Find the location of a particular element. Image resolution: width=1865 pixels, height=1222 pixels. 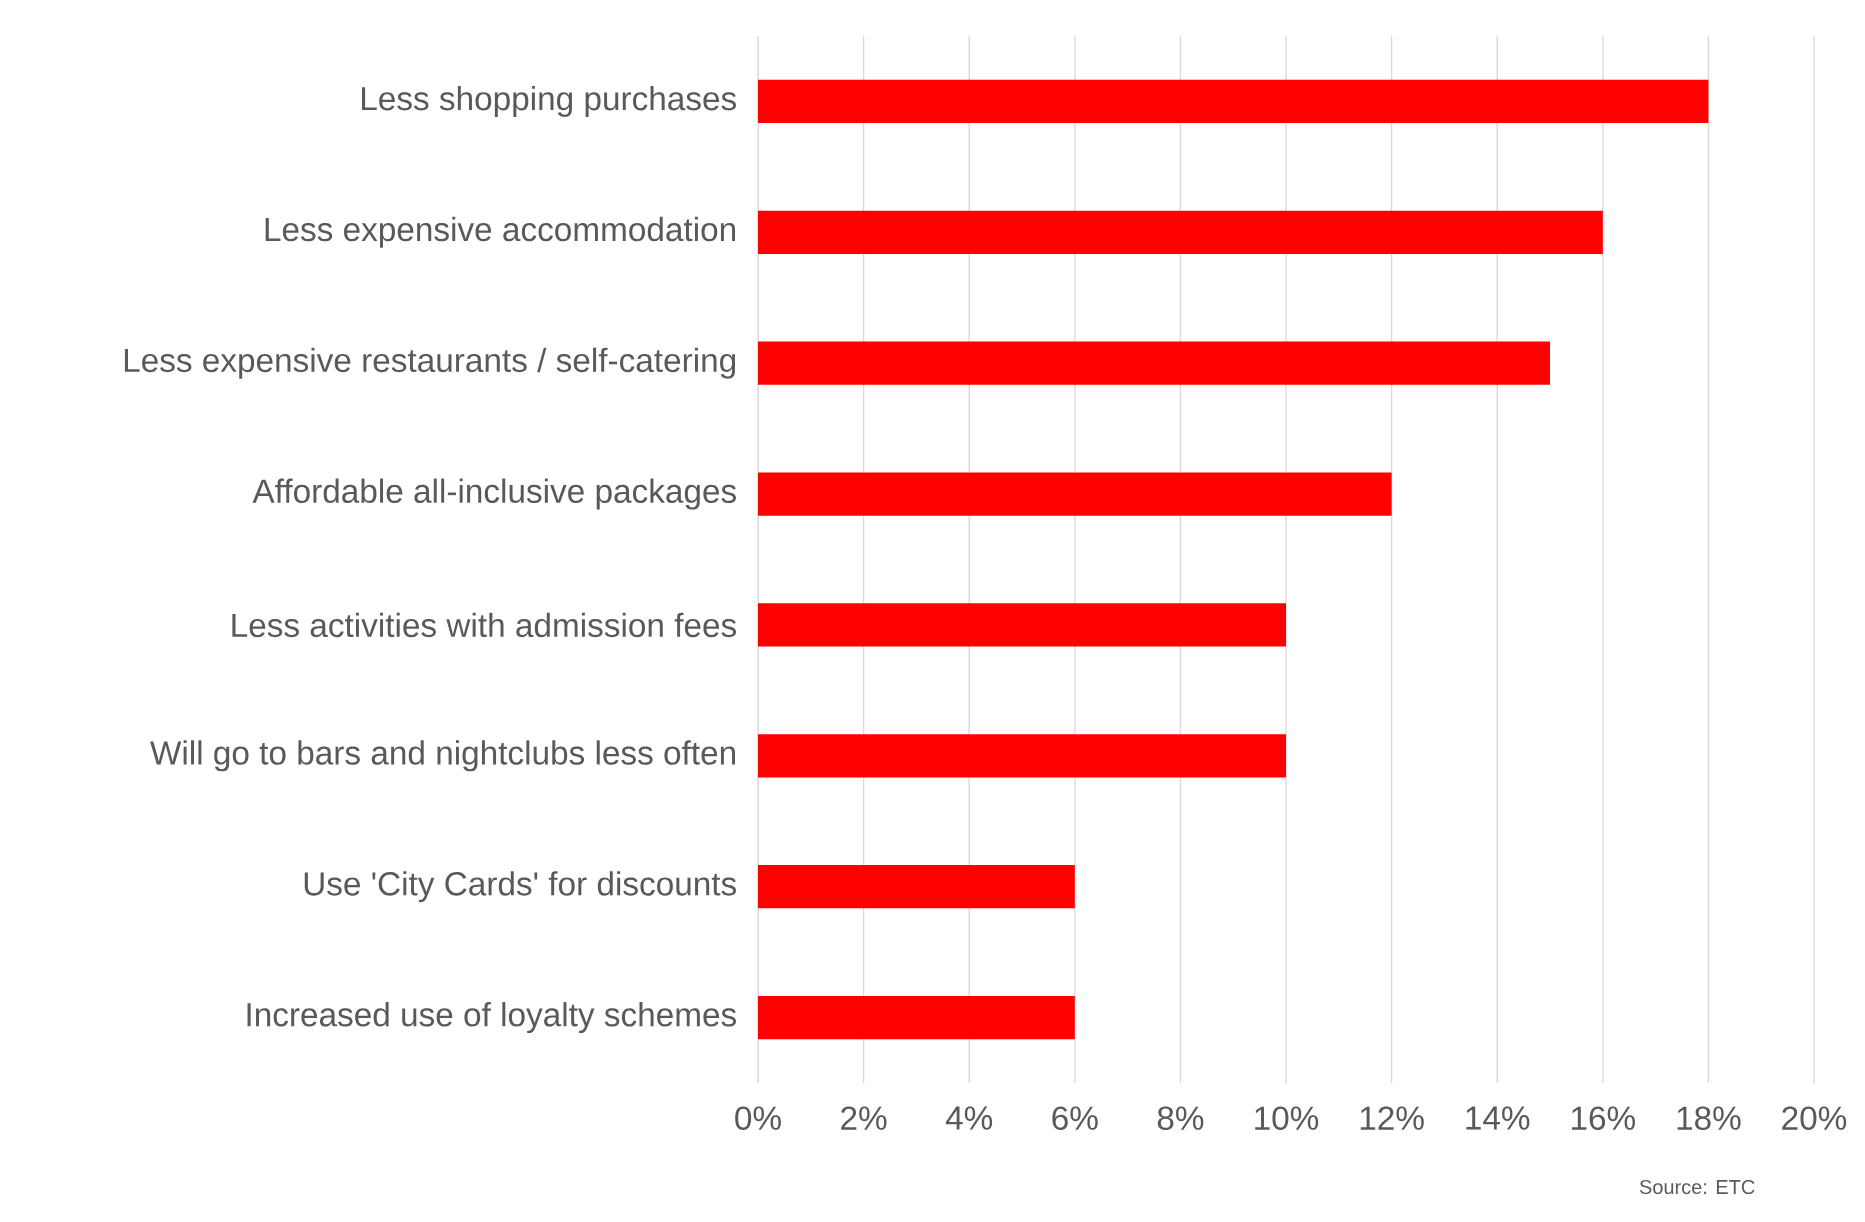

y-tick-label: Affordable all-inclusive packages is located at coordinates (494, 494).